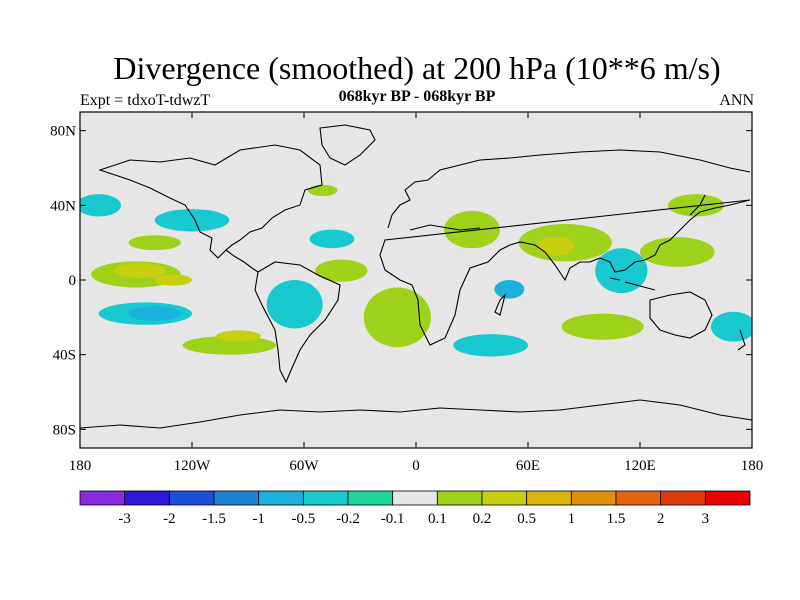  Describe the element at coordinates (415, 508) in the screenshot. I see `colorbar: -3 -2 -1.5 -1 -0.5 -0.2 -0.1 0.1 0.2 0.5 1 1.5 2 3` at that location.